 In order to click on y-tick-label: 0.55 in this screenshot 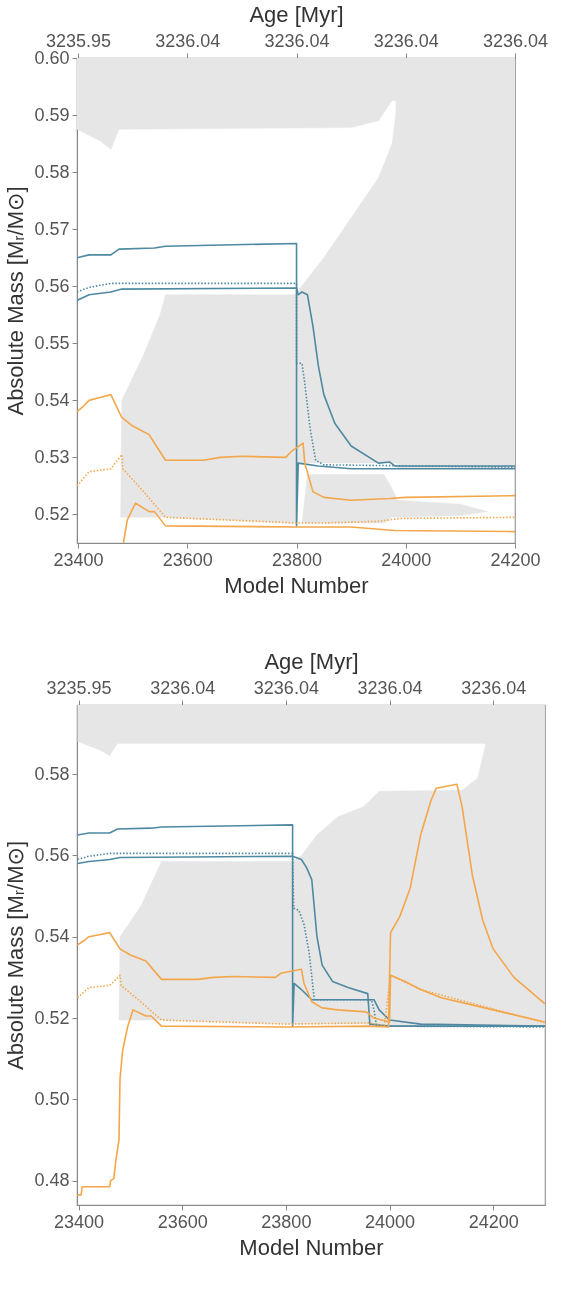, I will do `click(52, 342)`.